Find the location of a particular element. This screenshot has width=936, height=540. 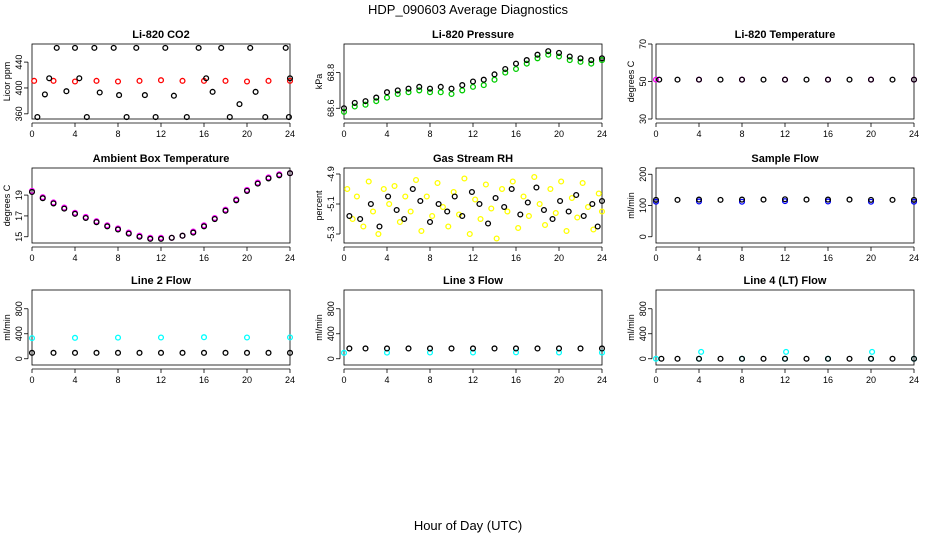

y-tick-label: 100 is located at coordinates (643, 205).